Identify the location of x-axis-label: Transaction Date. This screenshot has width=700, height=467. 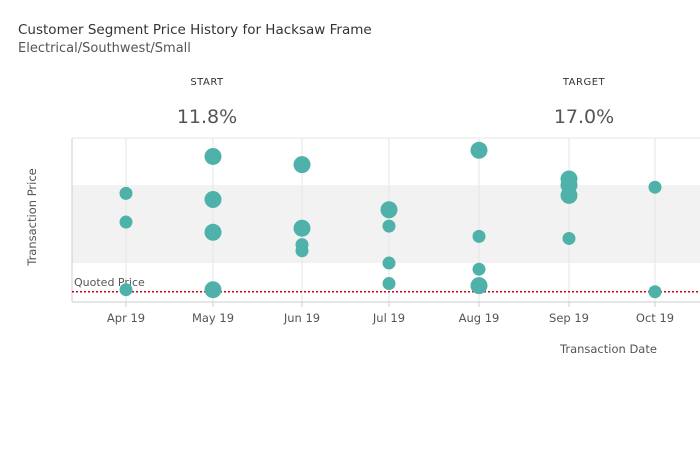
(608, 349).